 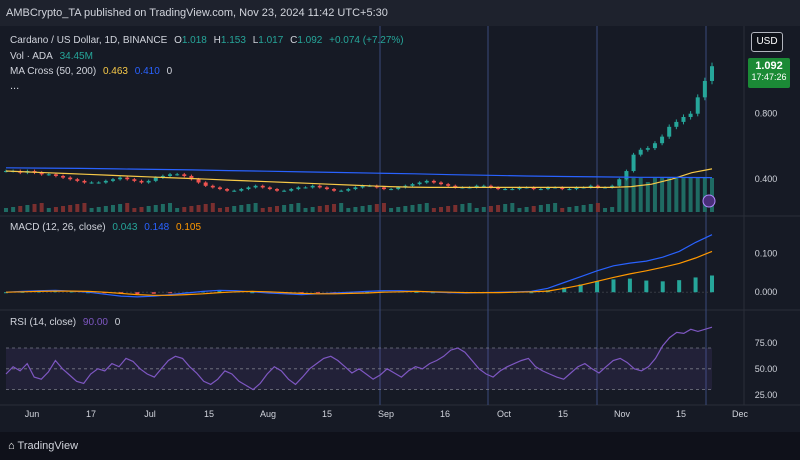 I want to click on rsi-label: RSI (14, close), so click(x=43, y=322).